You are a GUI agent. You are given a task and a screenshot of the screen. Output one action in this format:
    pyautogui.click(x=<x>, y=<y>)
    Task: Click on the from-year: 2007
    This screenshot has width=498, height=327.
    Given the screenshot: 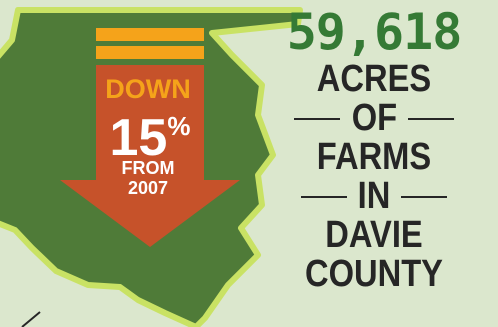 What is the action you would take?
    pyautogui.click(x=148, y=188)
    